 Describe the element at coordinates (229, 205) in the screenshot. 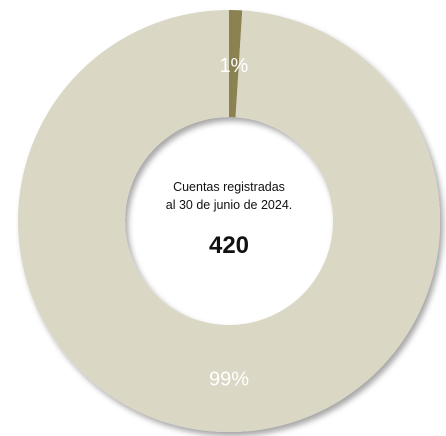

I see `center-caption-line-2: al 30 de junio de 2024.` at that location.